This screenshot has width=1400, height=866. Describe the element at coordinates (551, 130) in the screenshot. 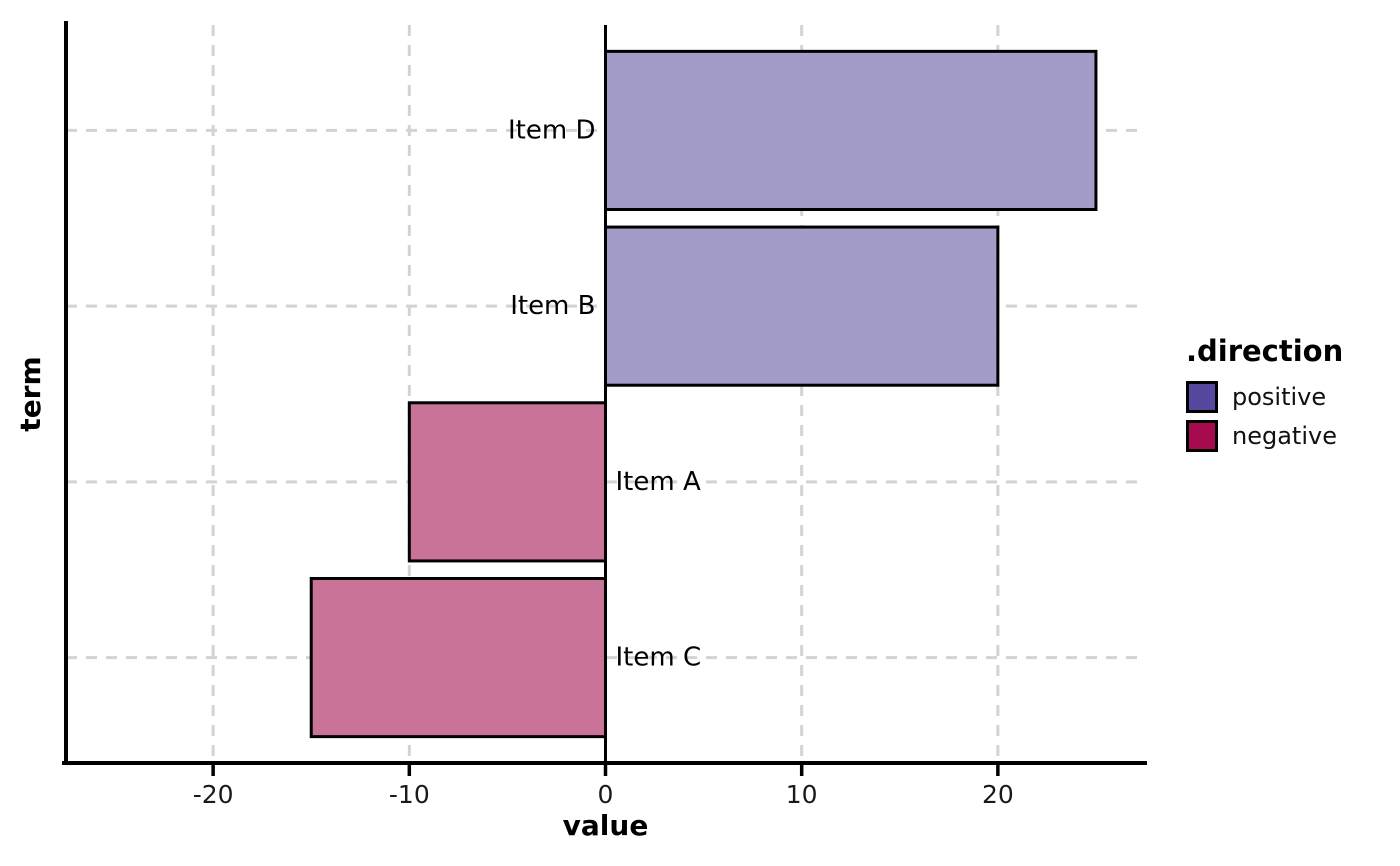

I see `bar-label: Item D` at that location.